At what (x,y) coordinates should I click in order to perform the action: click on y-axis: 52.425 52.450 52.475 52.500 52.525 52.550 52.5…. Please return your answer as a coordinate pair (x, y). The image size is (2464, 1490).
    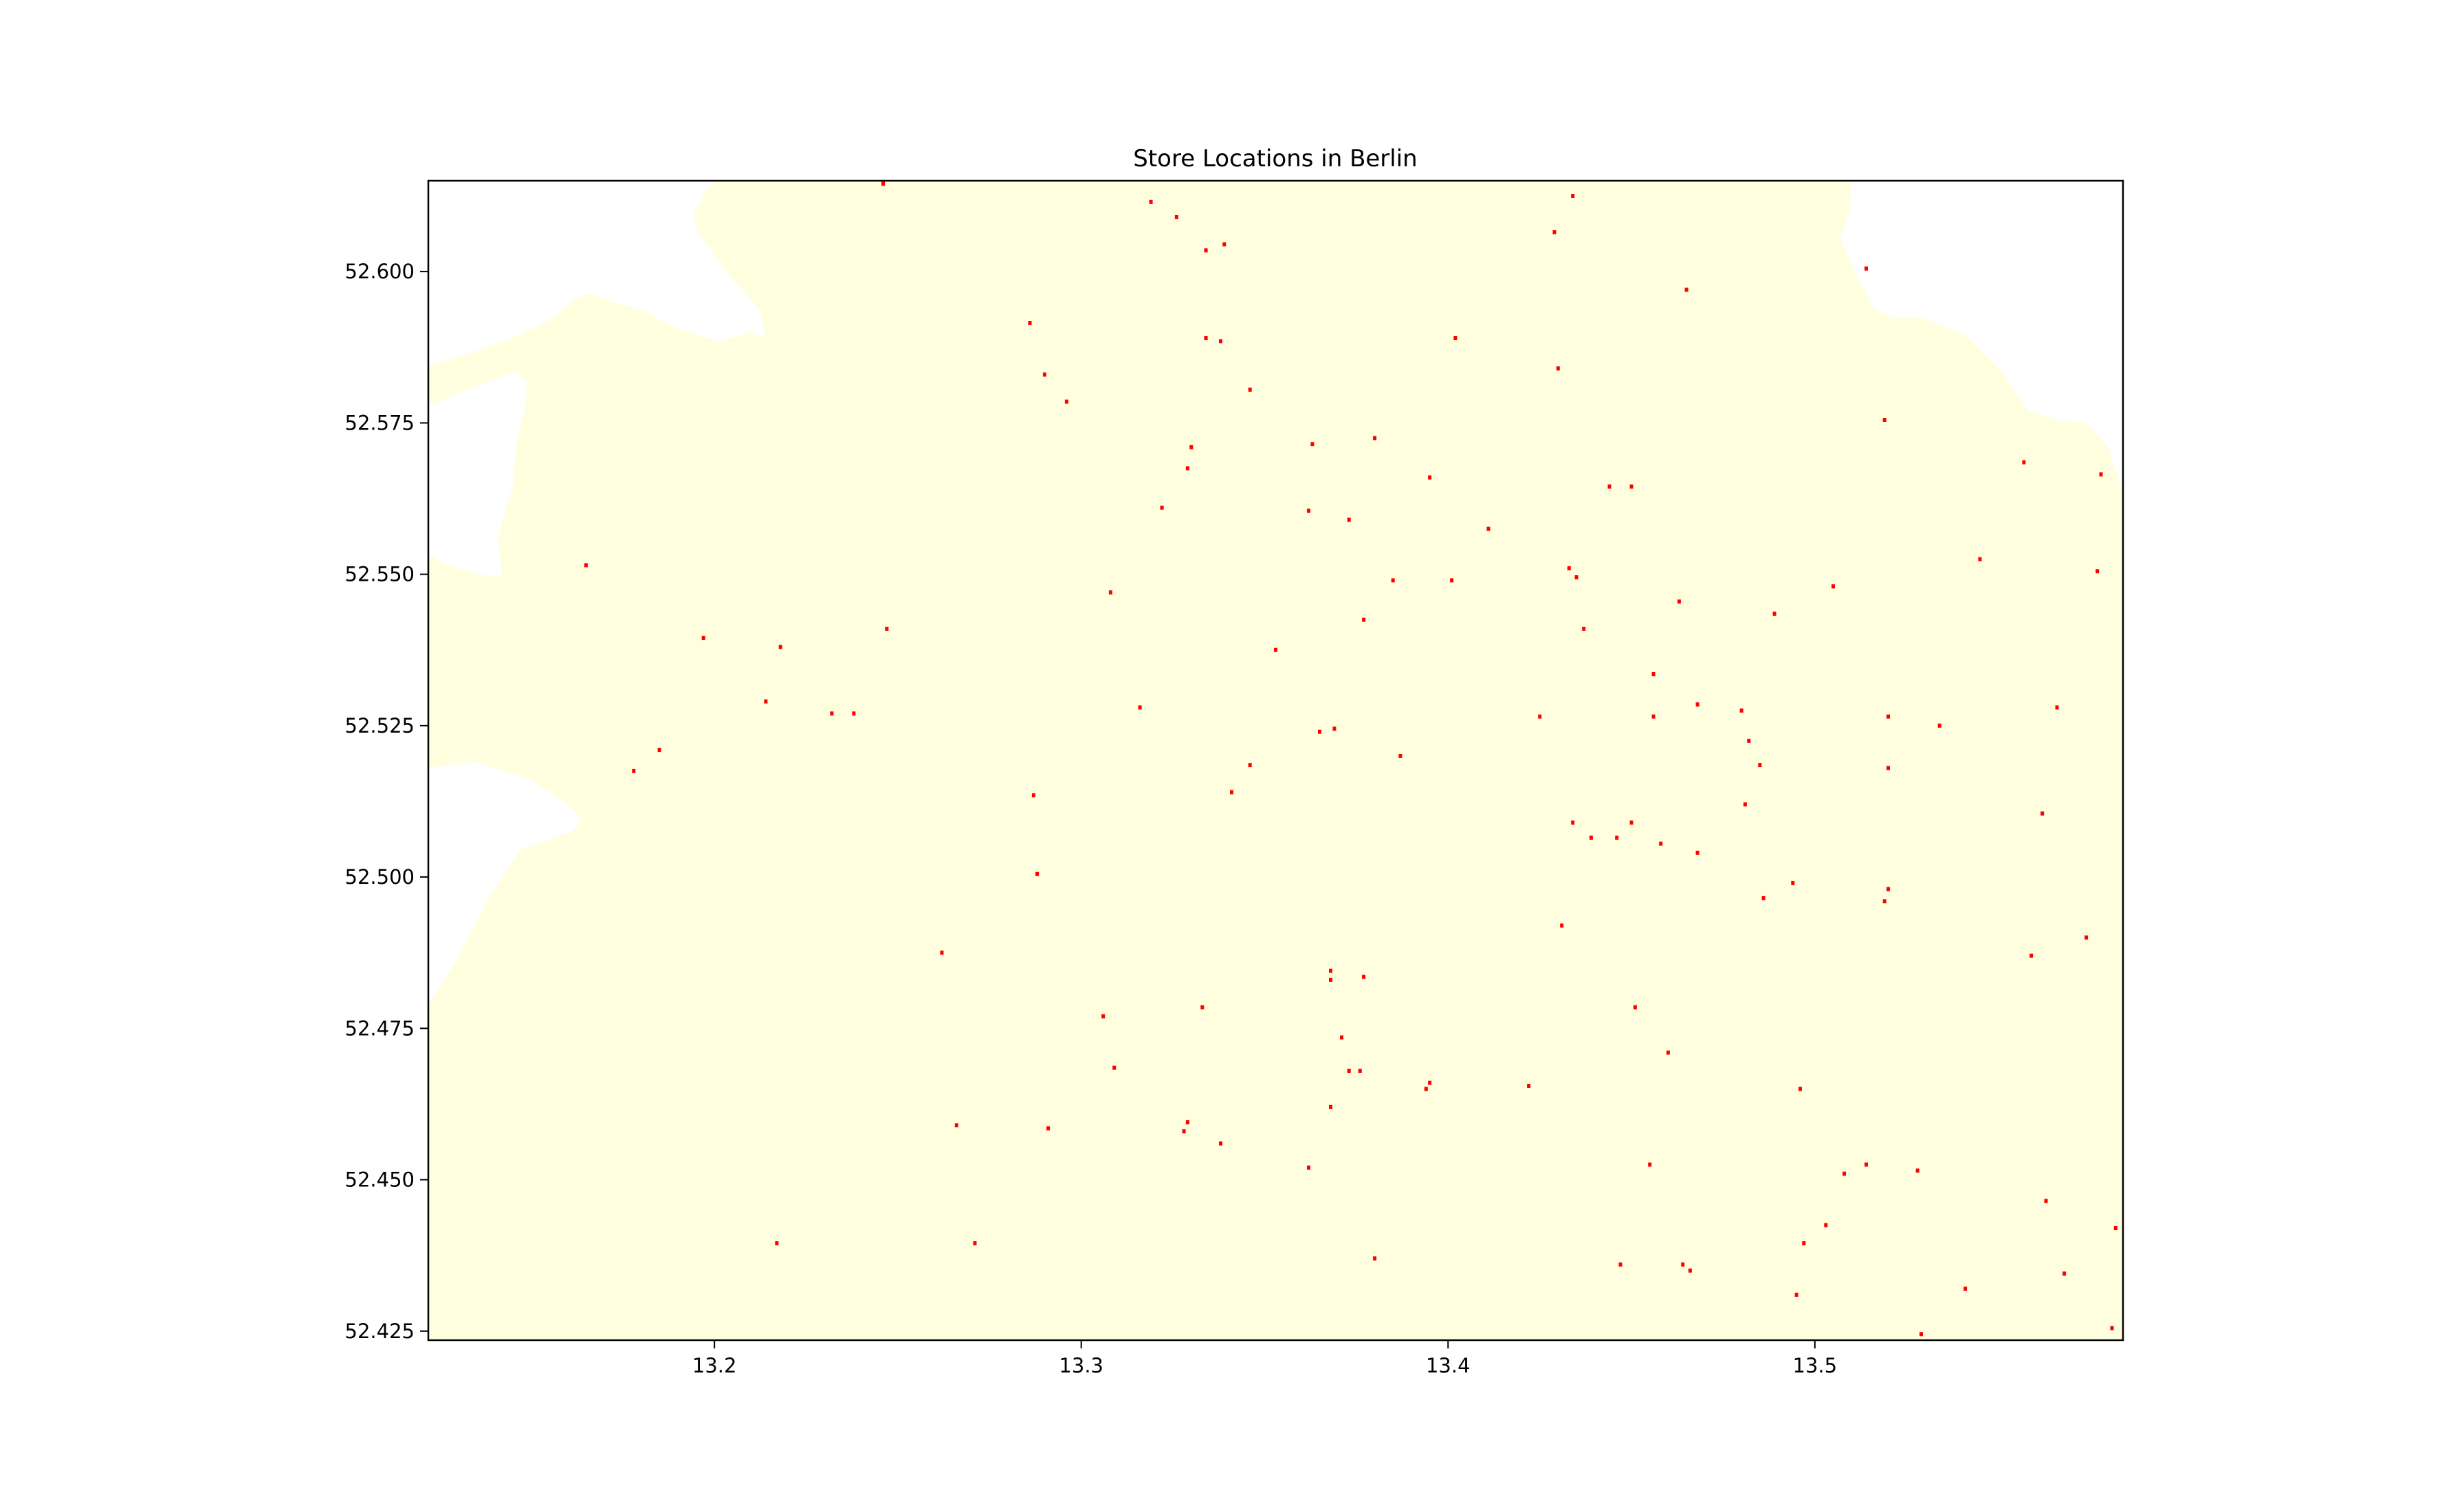
    Looking at the image, I should click on (387, 801).